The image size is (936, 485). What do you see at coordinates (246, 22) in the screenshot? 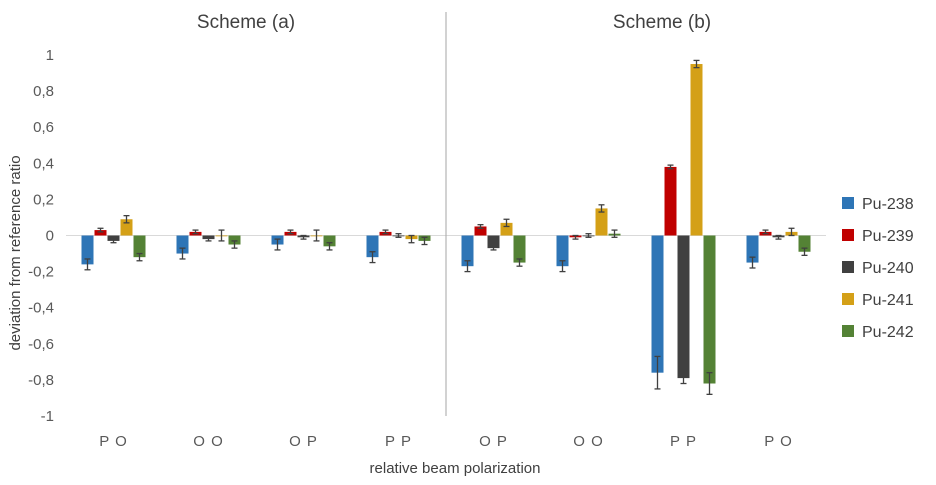
I see `panel-title-a: Scheme (a)` at bounding box center [246, 22].